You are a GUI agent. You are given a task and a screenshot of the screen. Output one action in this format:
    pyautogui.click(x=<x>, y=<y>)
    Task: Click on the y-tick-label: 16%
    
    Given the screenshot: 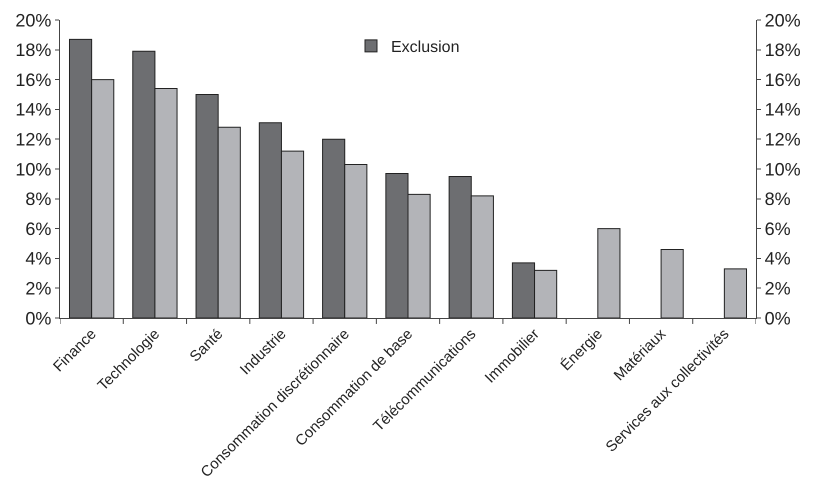 What is the action you would take?
    pyautogui.click(x=33, y=80)
    